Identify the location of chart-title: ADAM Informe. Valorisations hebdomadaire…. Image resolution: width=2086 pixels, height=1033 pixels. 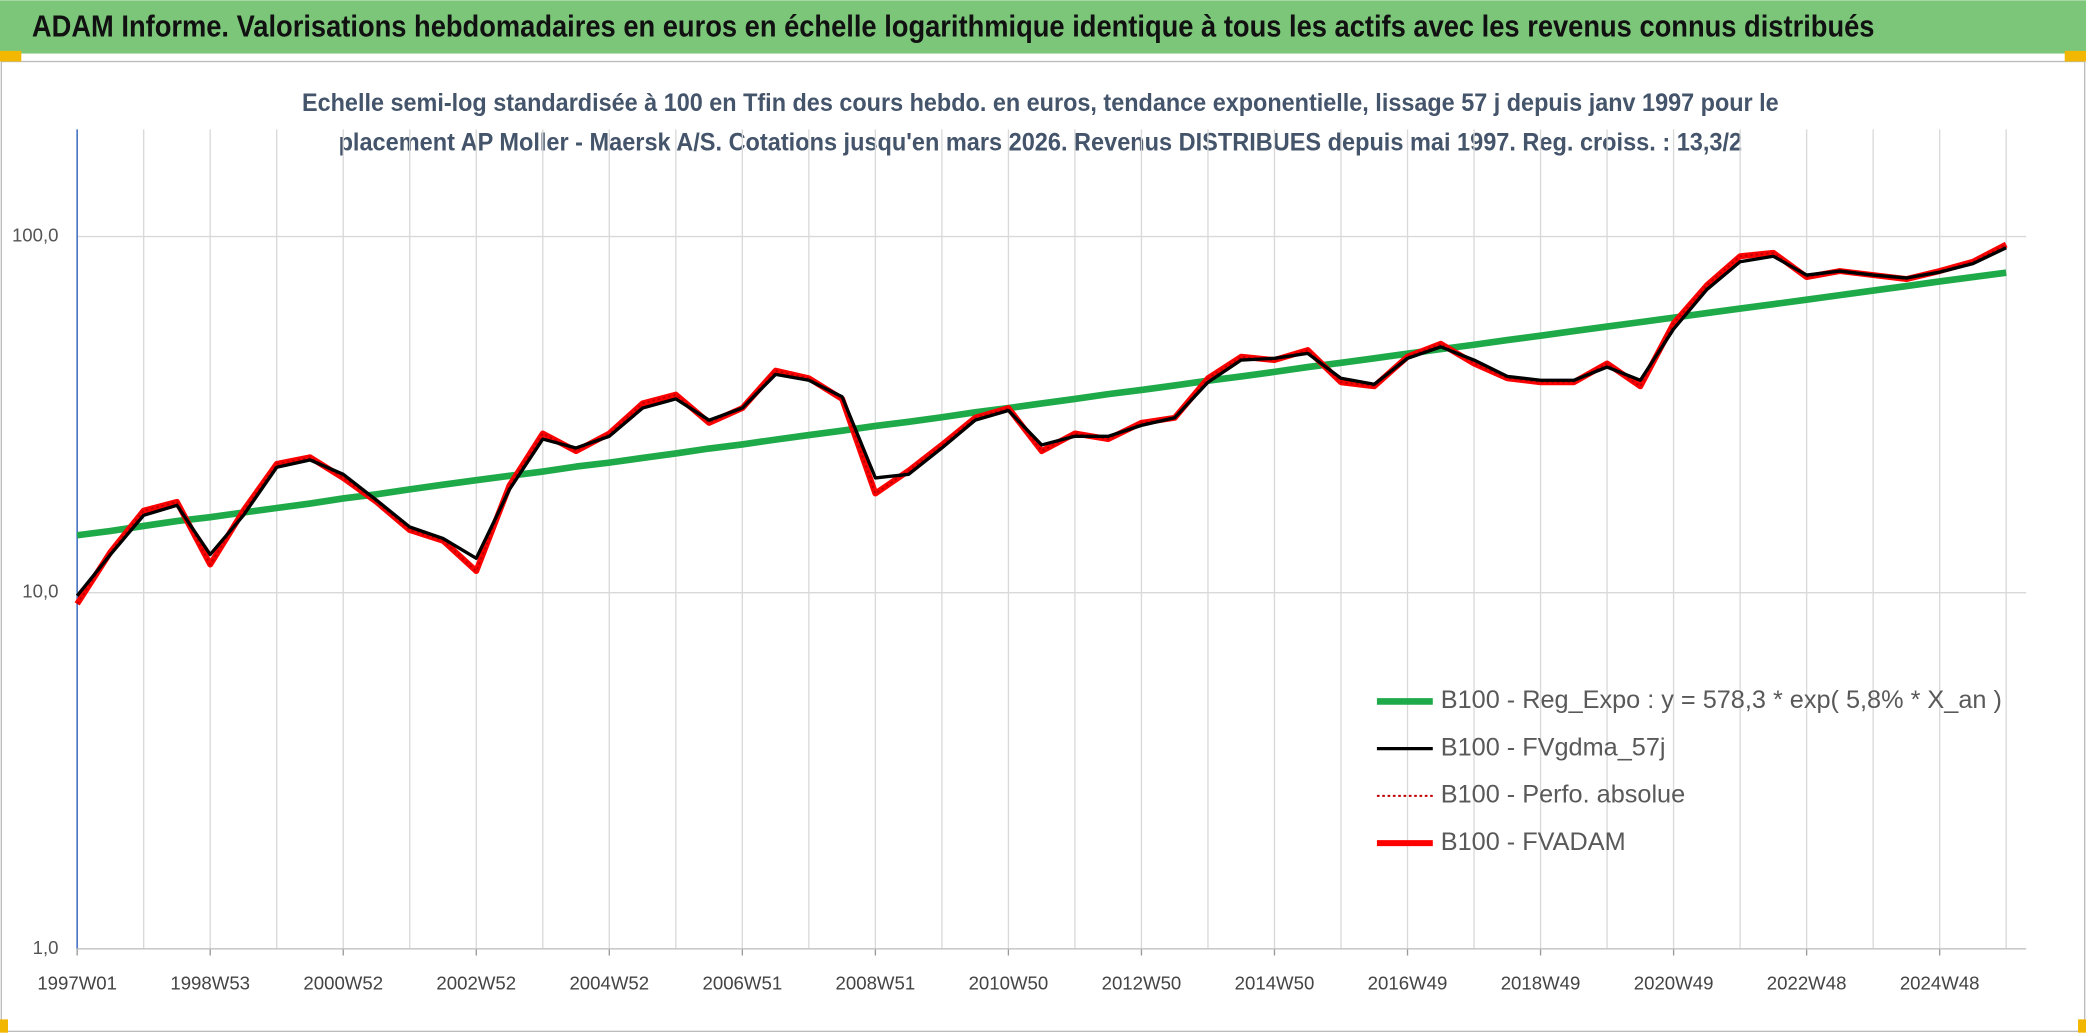
(953, 26).